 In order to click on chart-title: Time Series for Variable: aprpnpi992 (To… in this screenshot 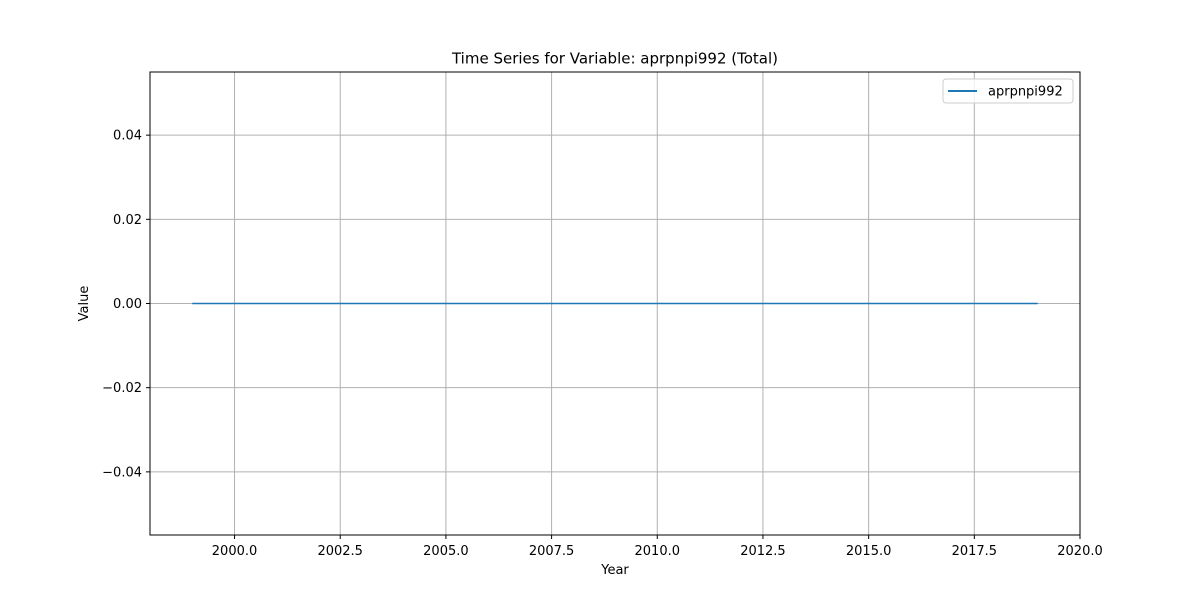, I will do `click(614, 59)`.